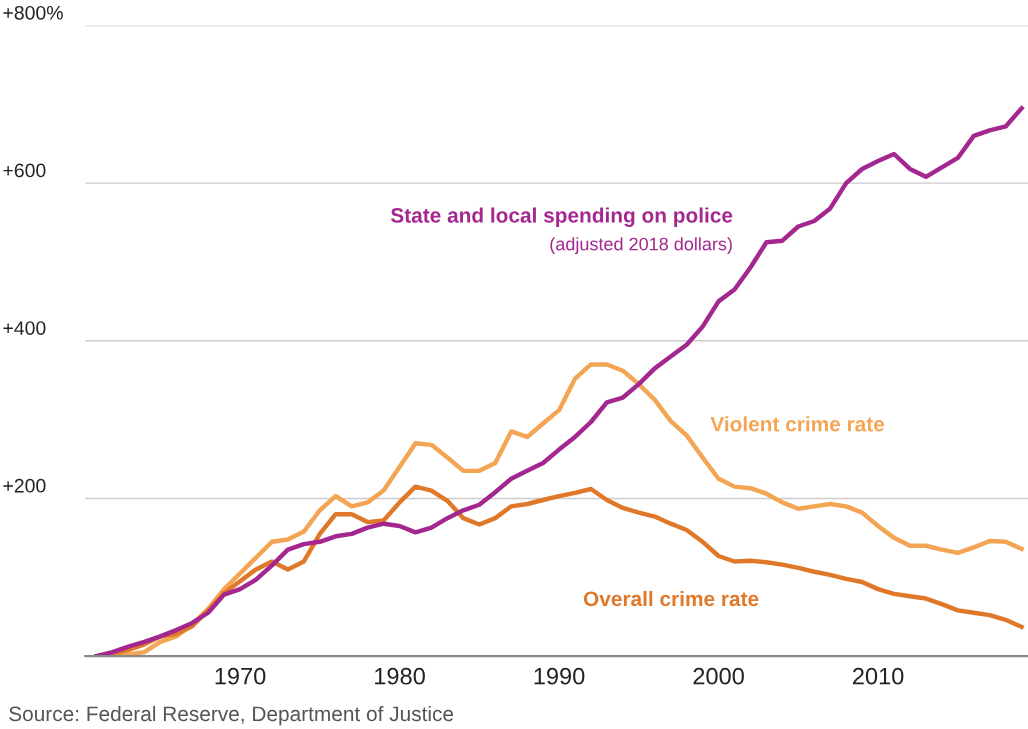 This screenshot has height=729, width=1028. I want to click on y-tick-label: +600, so click(24, 170).